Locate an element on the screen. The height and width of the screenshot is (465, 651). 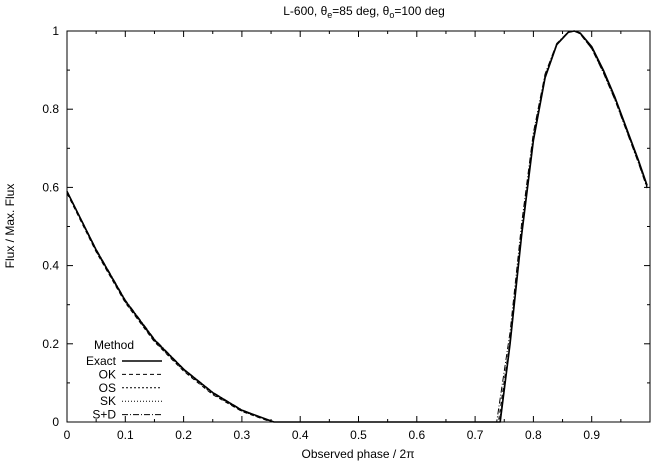
x-tick-label: 0 is located at coordinates (67, 435).